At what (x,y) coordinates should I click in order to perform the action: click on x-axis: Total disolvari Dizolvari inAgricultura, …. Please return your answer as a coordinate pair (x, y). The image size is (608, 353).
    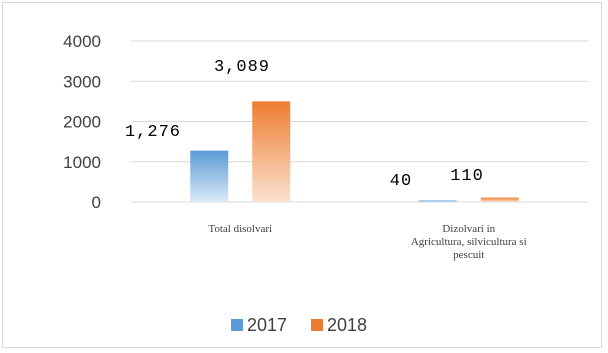
    Looking at the image, I should click on (367, 242).